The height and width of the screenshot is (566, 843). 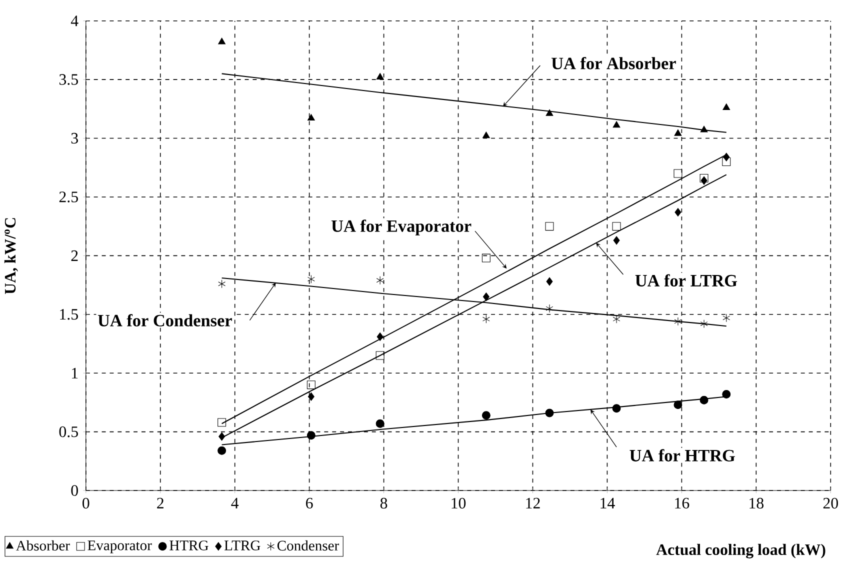 What do you see at coordinates (74, 21) in the screenshot?
I see `y-tick-label: 4` at bounding box center [74, 21].